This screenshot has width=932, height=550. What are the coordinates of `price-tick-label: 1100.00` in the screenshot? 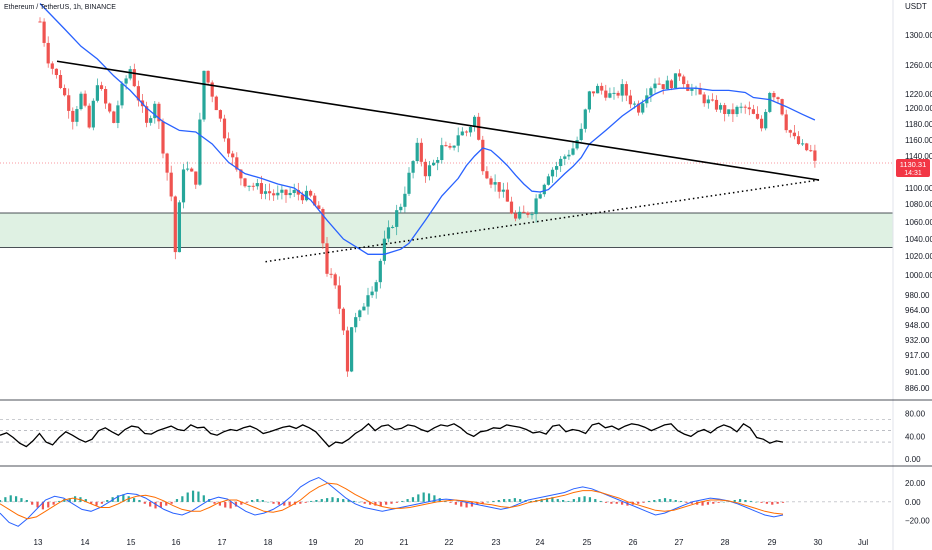 It's located at (918, 188).